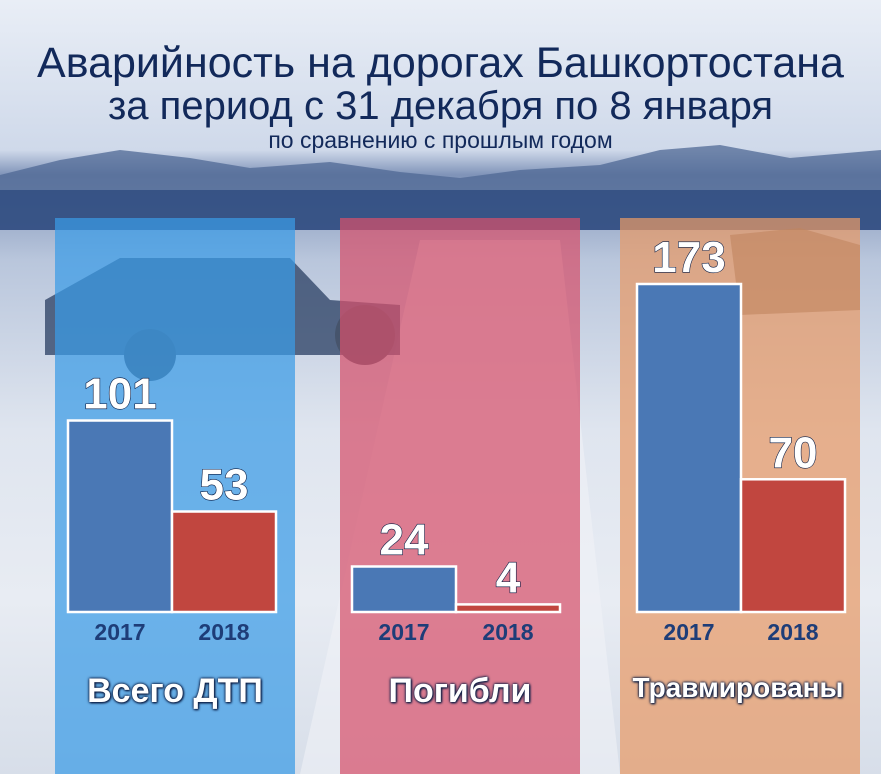 This screenshot has height=774, width=881. I want to click on chart-title-line2: за период с 31 декабря по 8 января, so click(440, 106).